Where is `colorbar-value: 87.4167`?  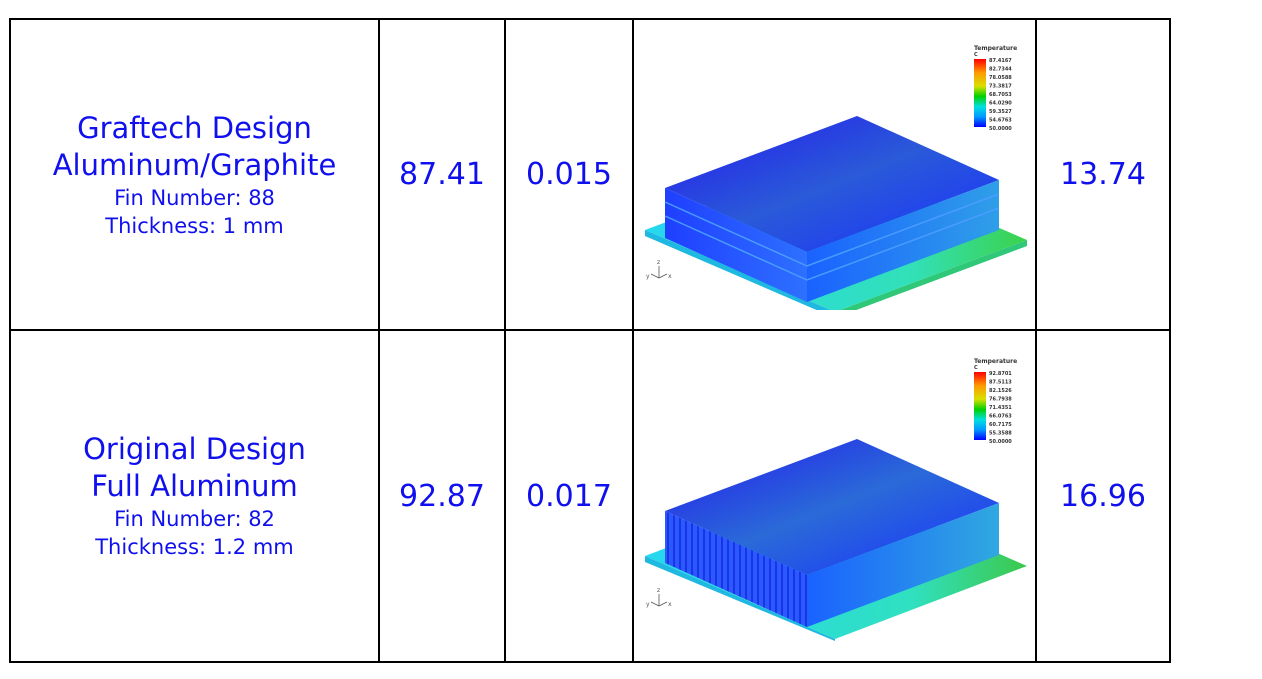 colorbar-value: 87.4167 is located at coordinates (1000, 61).